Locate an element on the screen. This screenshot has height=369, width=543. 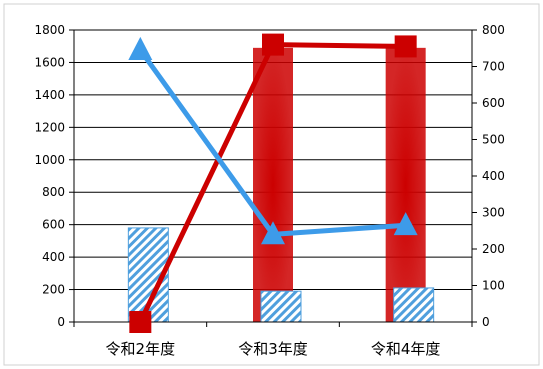
y-left-tick-label: 600 is located at coordinates (53, 225).